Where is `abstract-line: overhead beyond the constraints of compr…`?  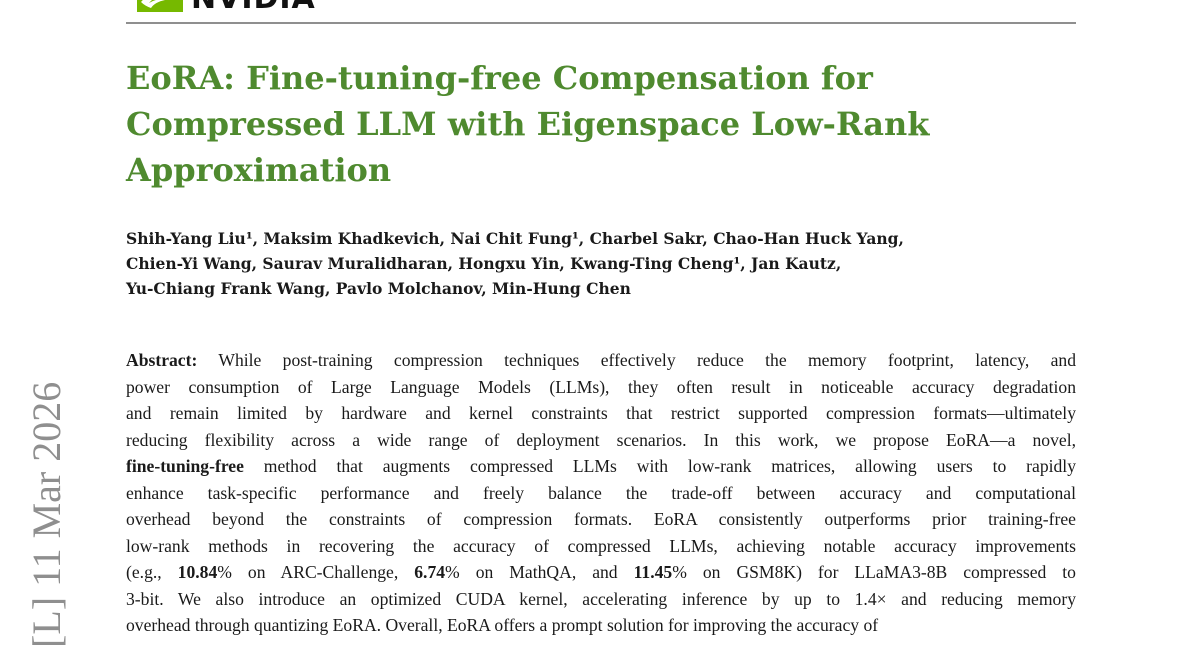 abstract-line: overhead beyond the constraints of compr… is located at coordinates (601, 519).